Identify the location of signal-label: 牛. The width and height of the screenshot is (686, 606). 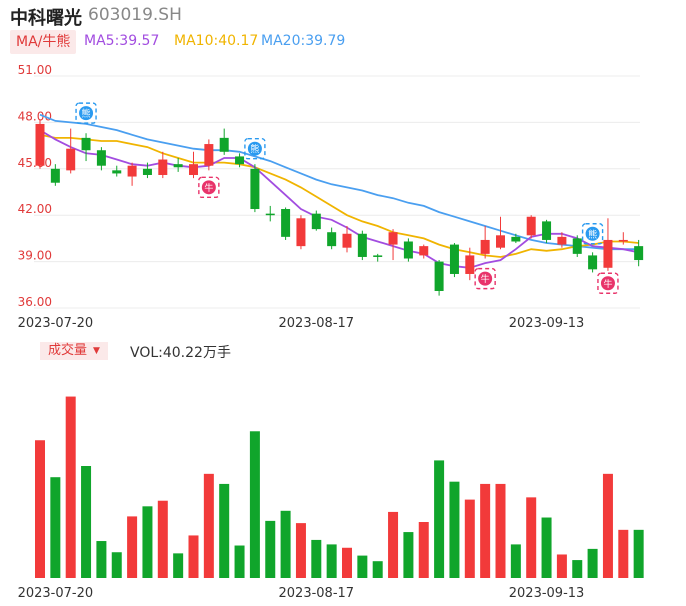
(485, 279).